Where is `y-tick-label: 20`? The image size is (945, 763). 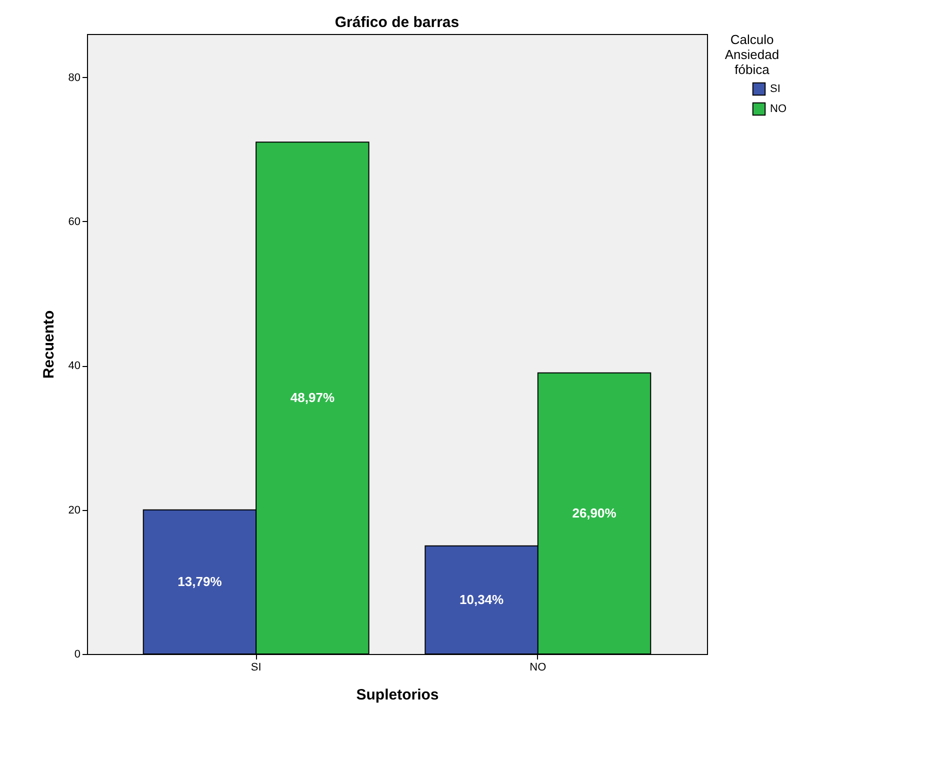 y-tick-label: 20 is located at coordinates (74, 510).